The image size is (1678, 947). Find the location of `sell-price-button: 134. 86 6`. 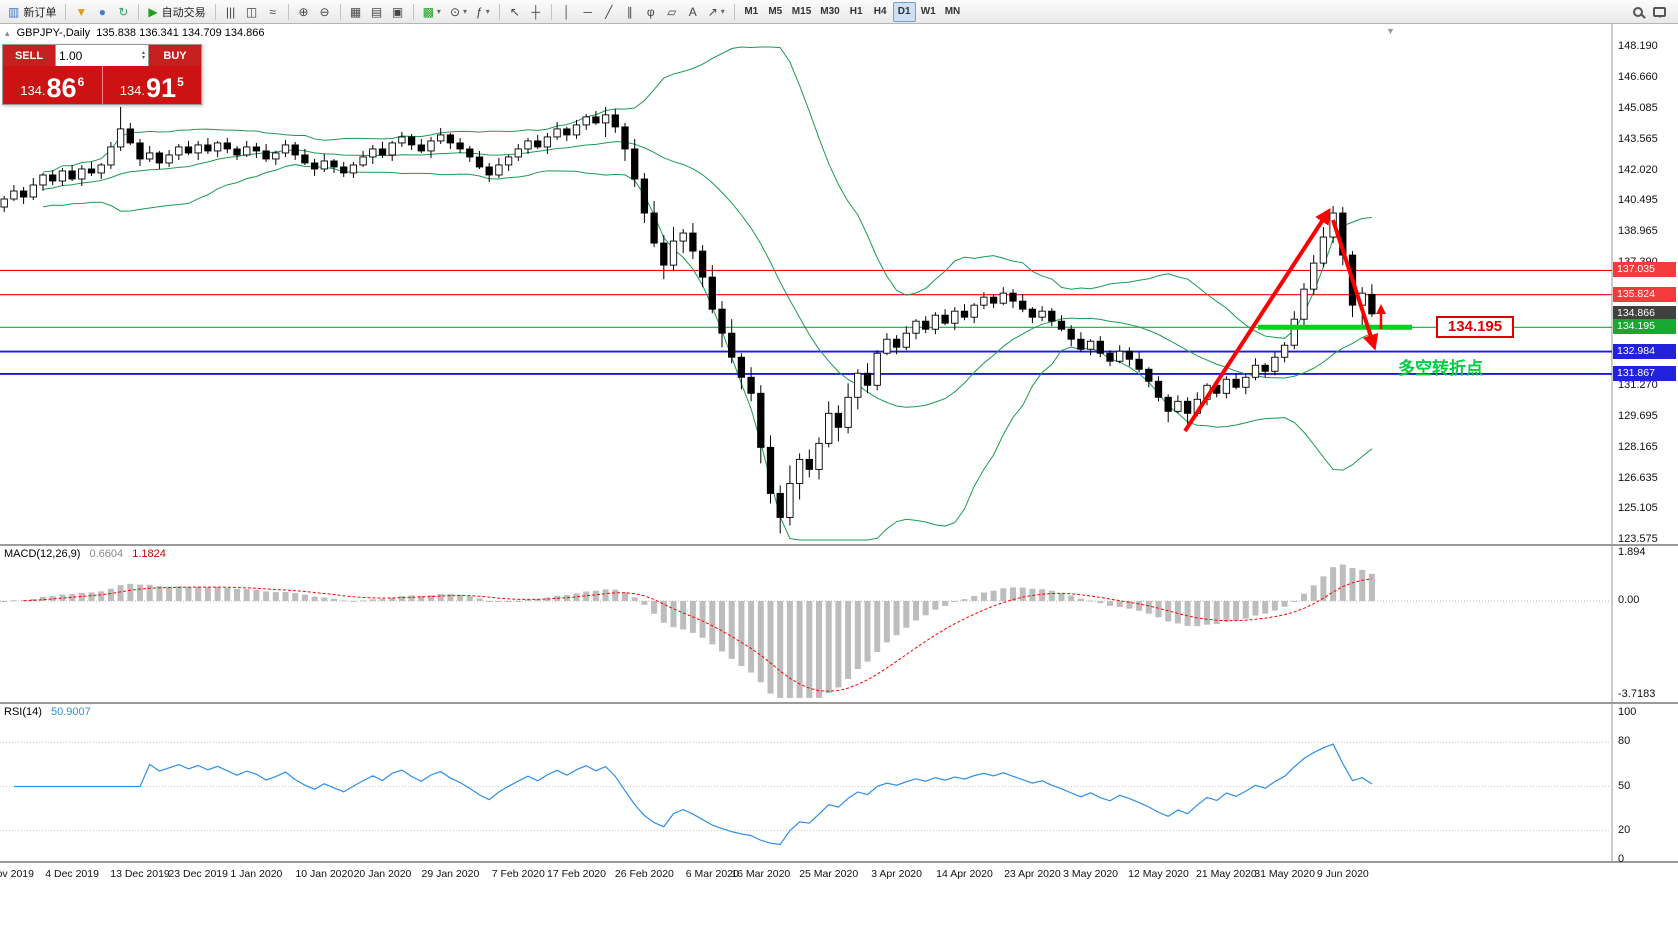

sell-price-button: 134. 86 6 is located at coordinates (53, 85).